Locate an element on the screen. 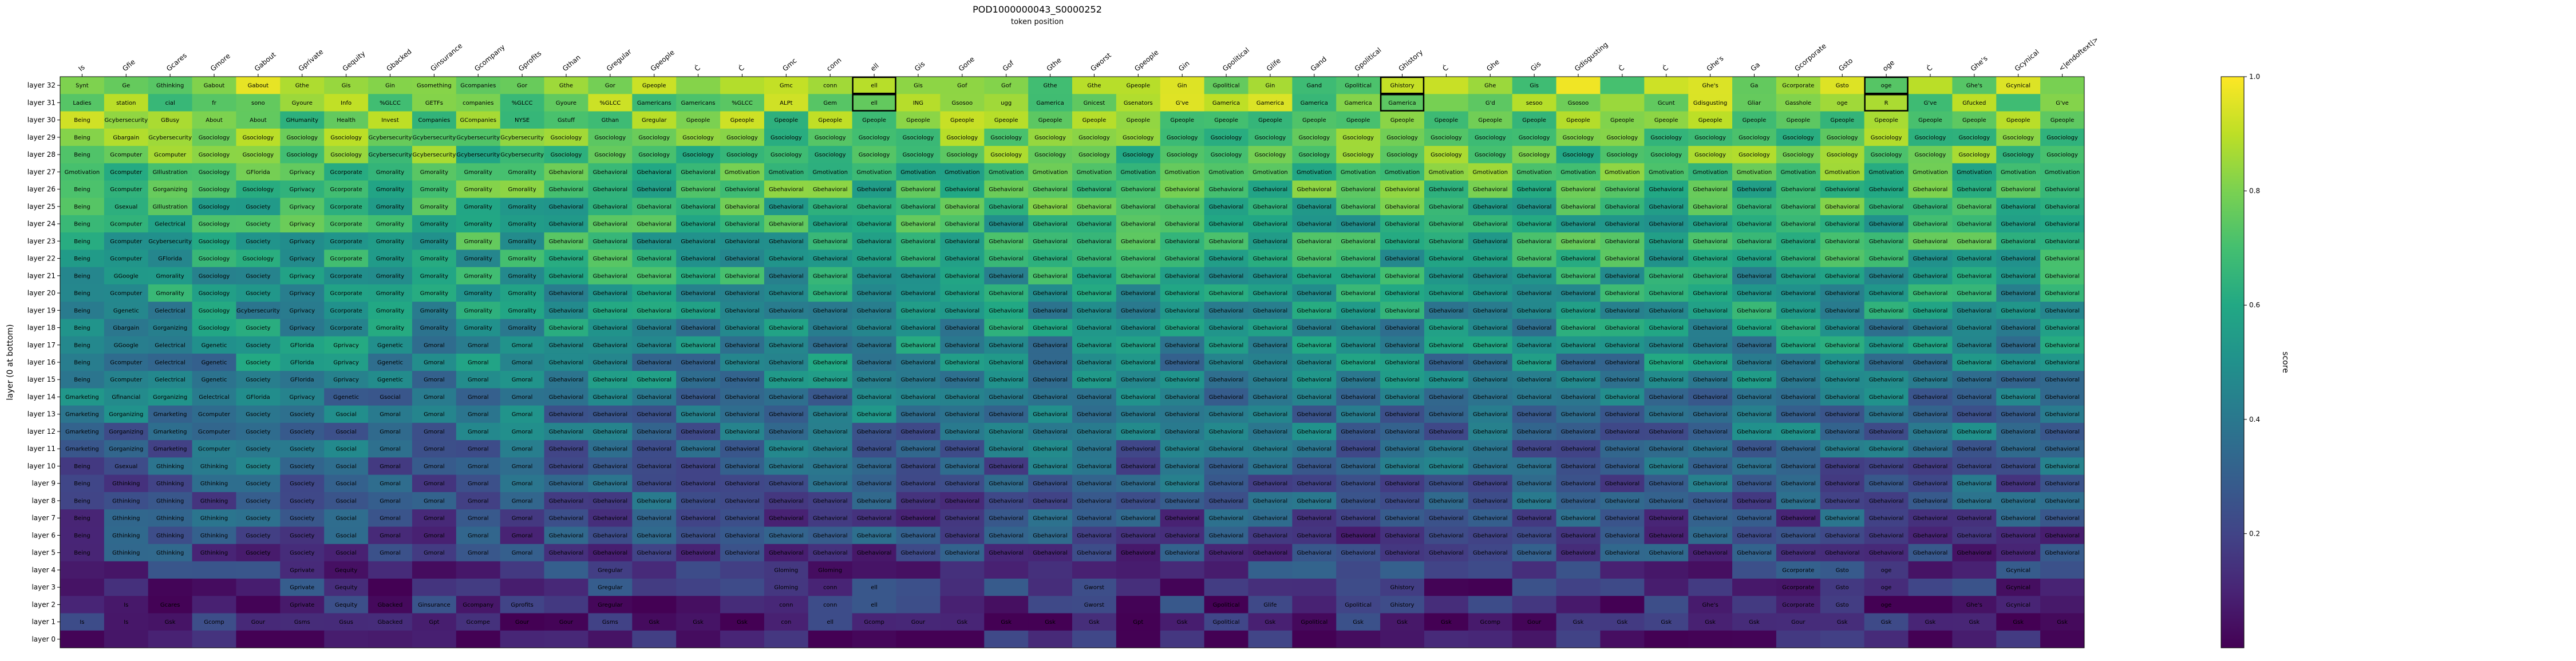 This screenshot has width=2576, height=661. x-tick-label: Ċ is located at coordinates (1929, 68).